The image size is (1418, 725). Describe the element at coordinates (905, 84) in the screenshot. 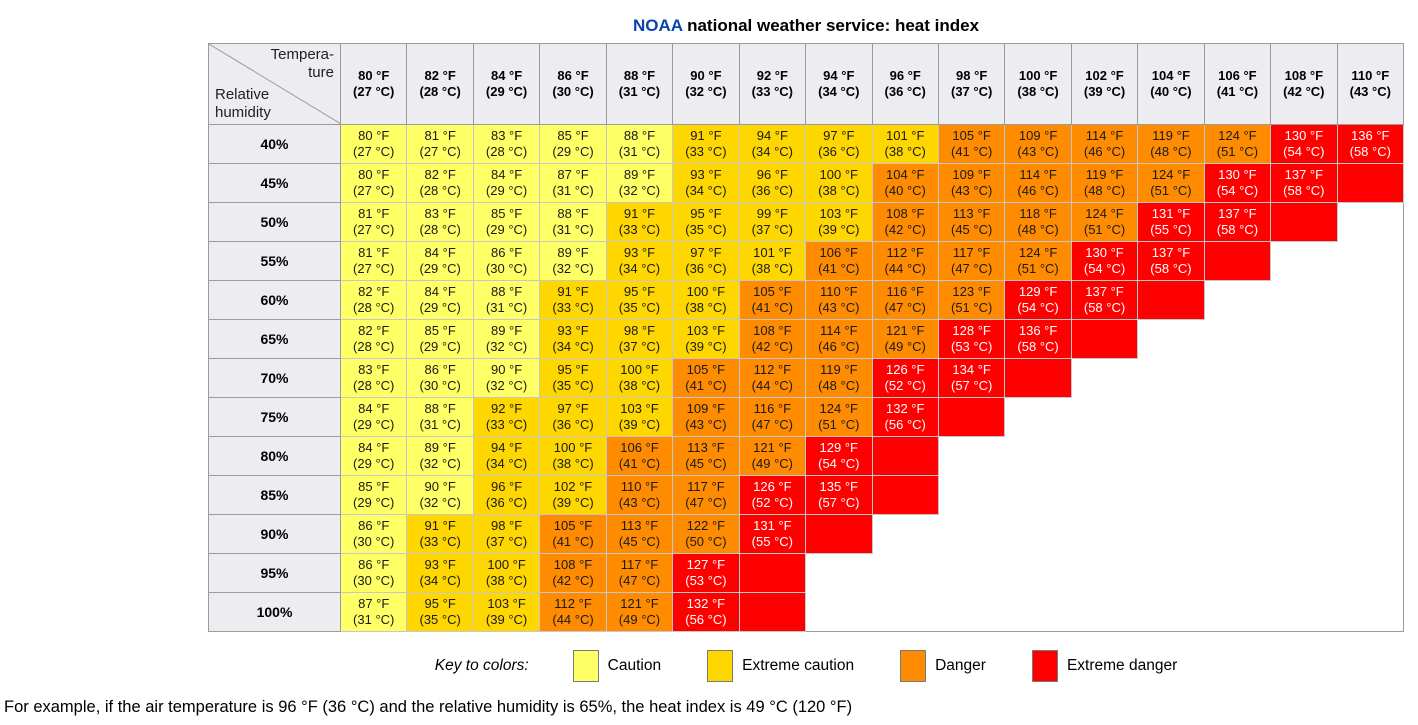

I see `temperature-column-header: 96 °F (36 °C)` at that location.